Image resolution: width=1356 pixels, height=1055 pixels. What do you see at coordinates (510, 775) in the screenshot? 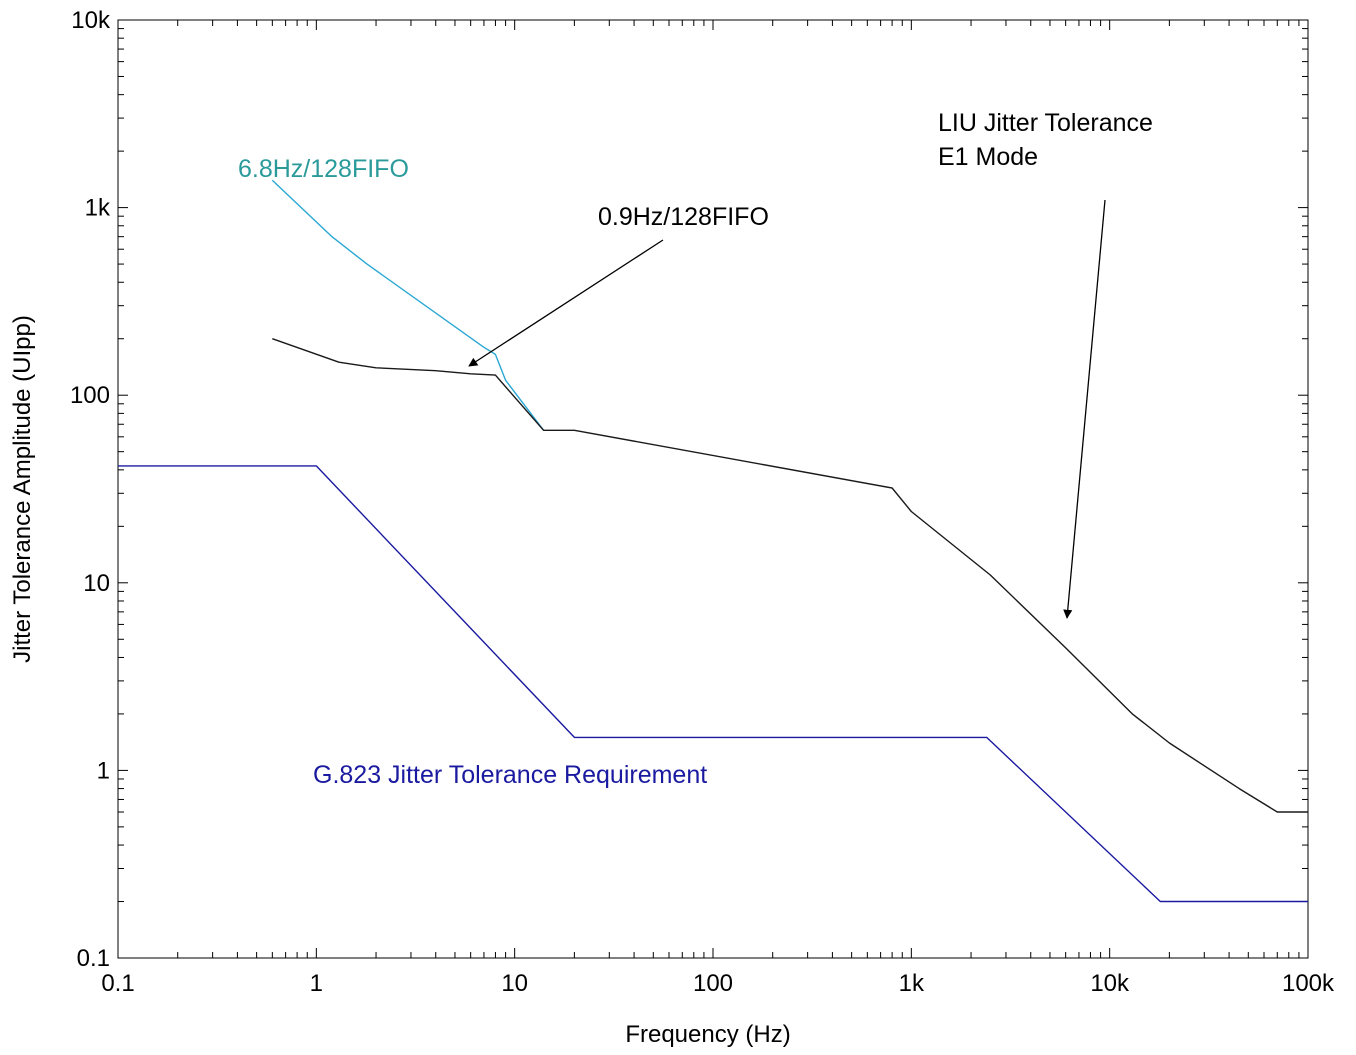
I see `annotation-g823-requirement: G.823 Jitter Tolerance Requirement` at bounding box center [510, 775].